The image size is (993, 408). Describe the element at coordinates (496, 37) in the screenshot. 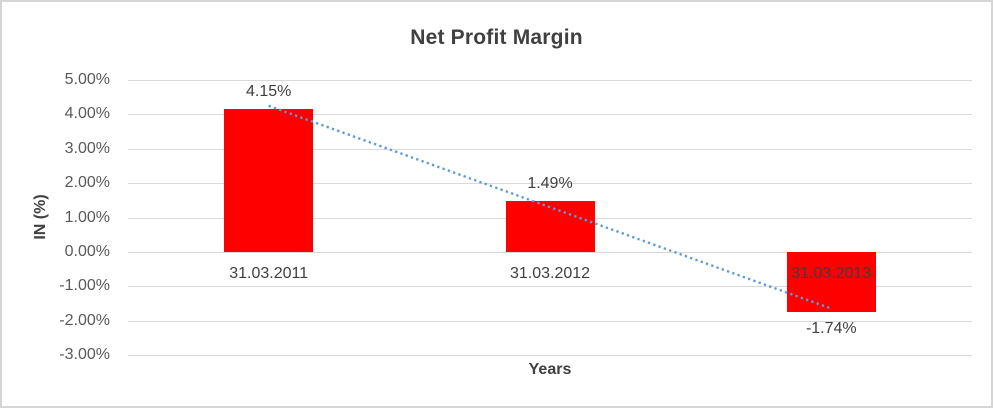

I see `chart-title: Net Profit Margin` at that location.